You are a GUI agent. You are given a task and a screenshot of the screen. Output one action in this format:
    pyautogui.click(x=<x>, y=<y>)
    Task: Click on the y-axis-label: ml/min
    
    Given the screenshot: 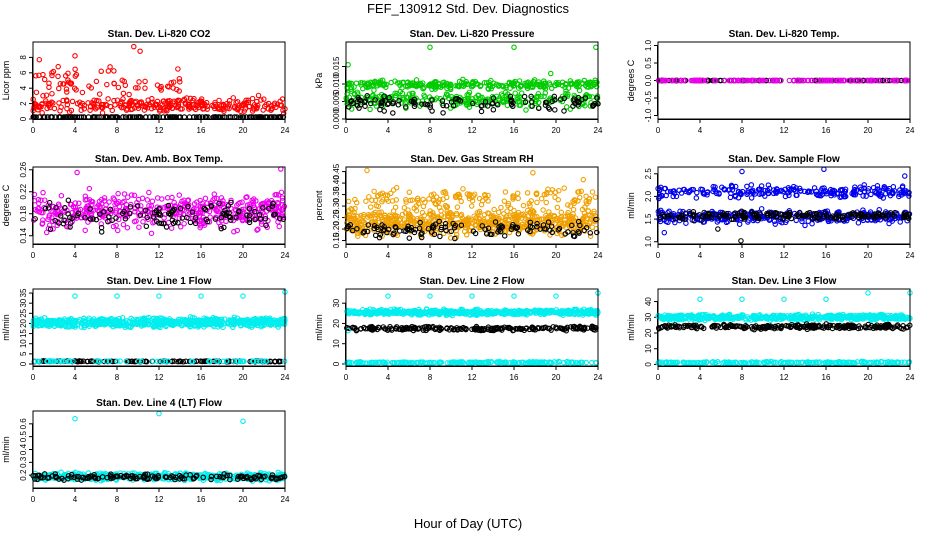 What is the action you would take?
    pyautogui.click(x=631, y=205)
    